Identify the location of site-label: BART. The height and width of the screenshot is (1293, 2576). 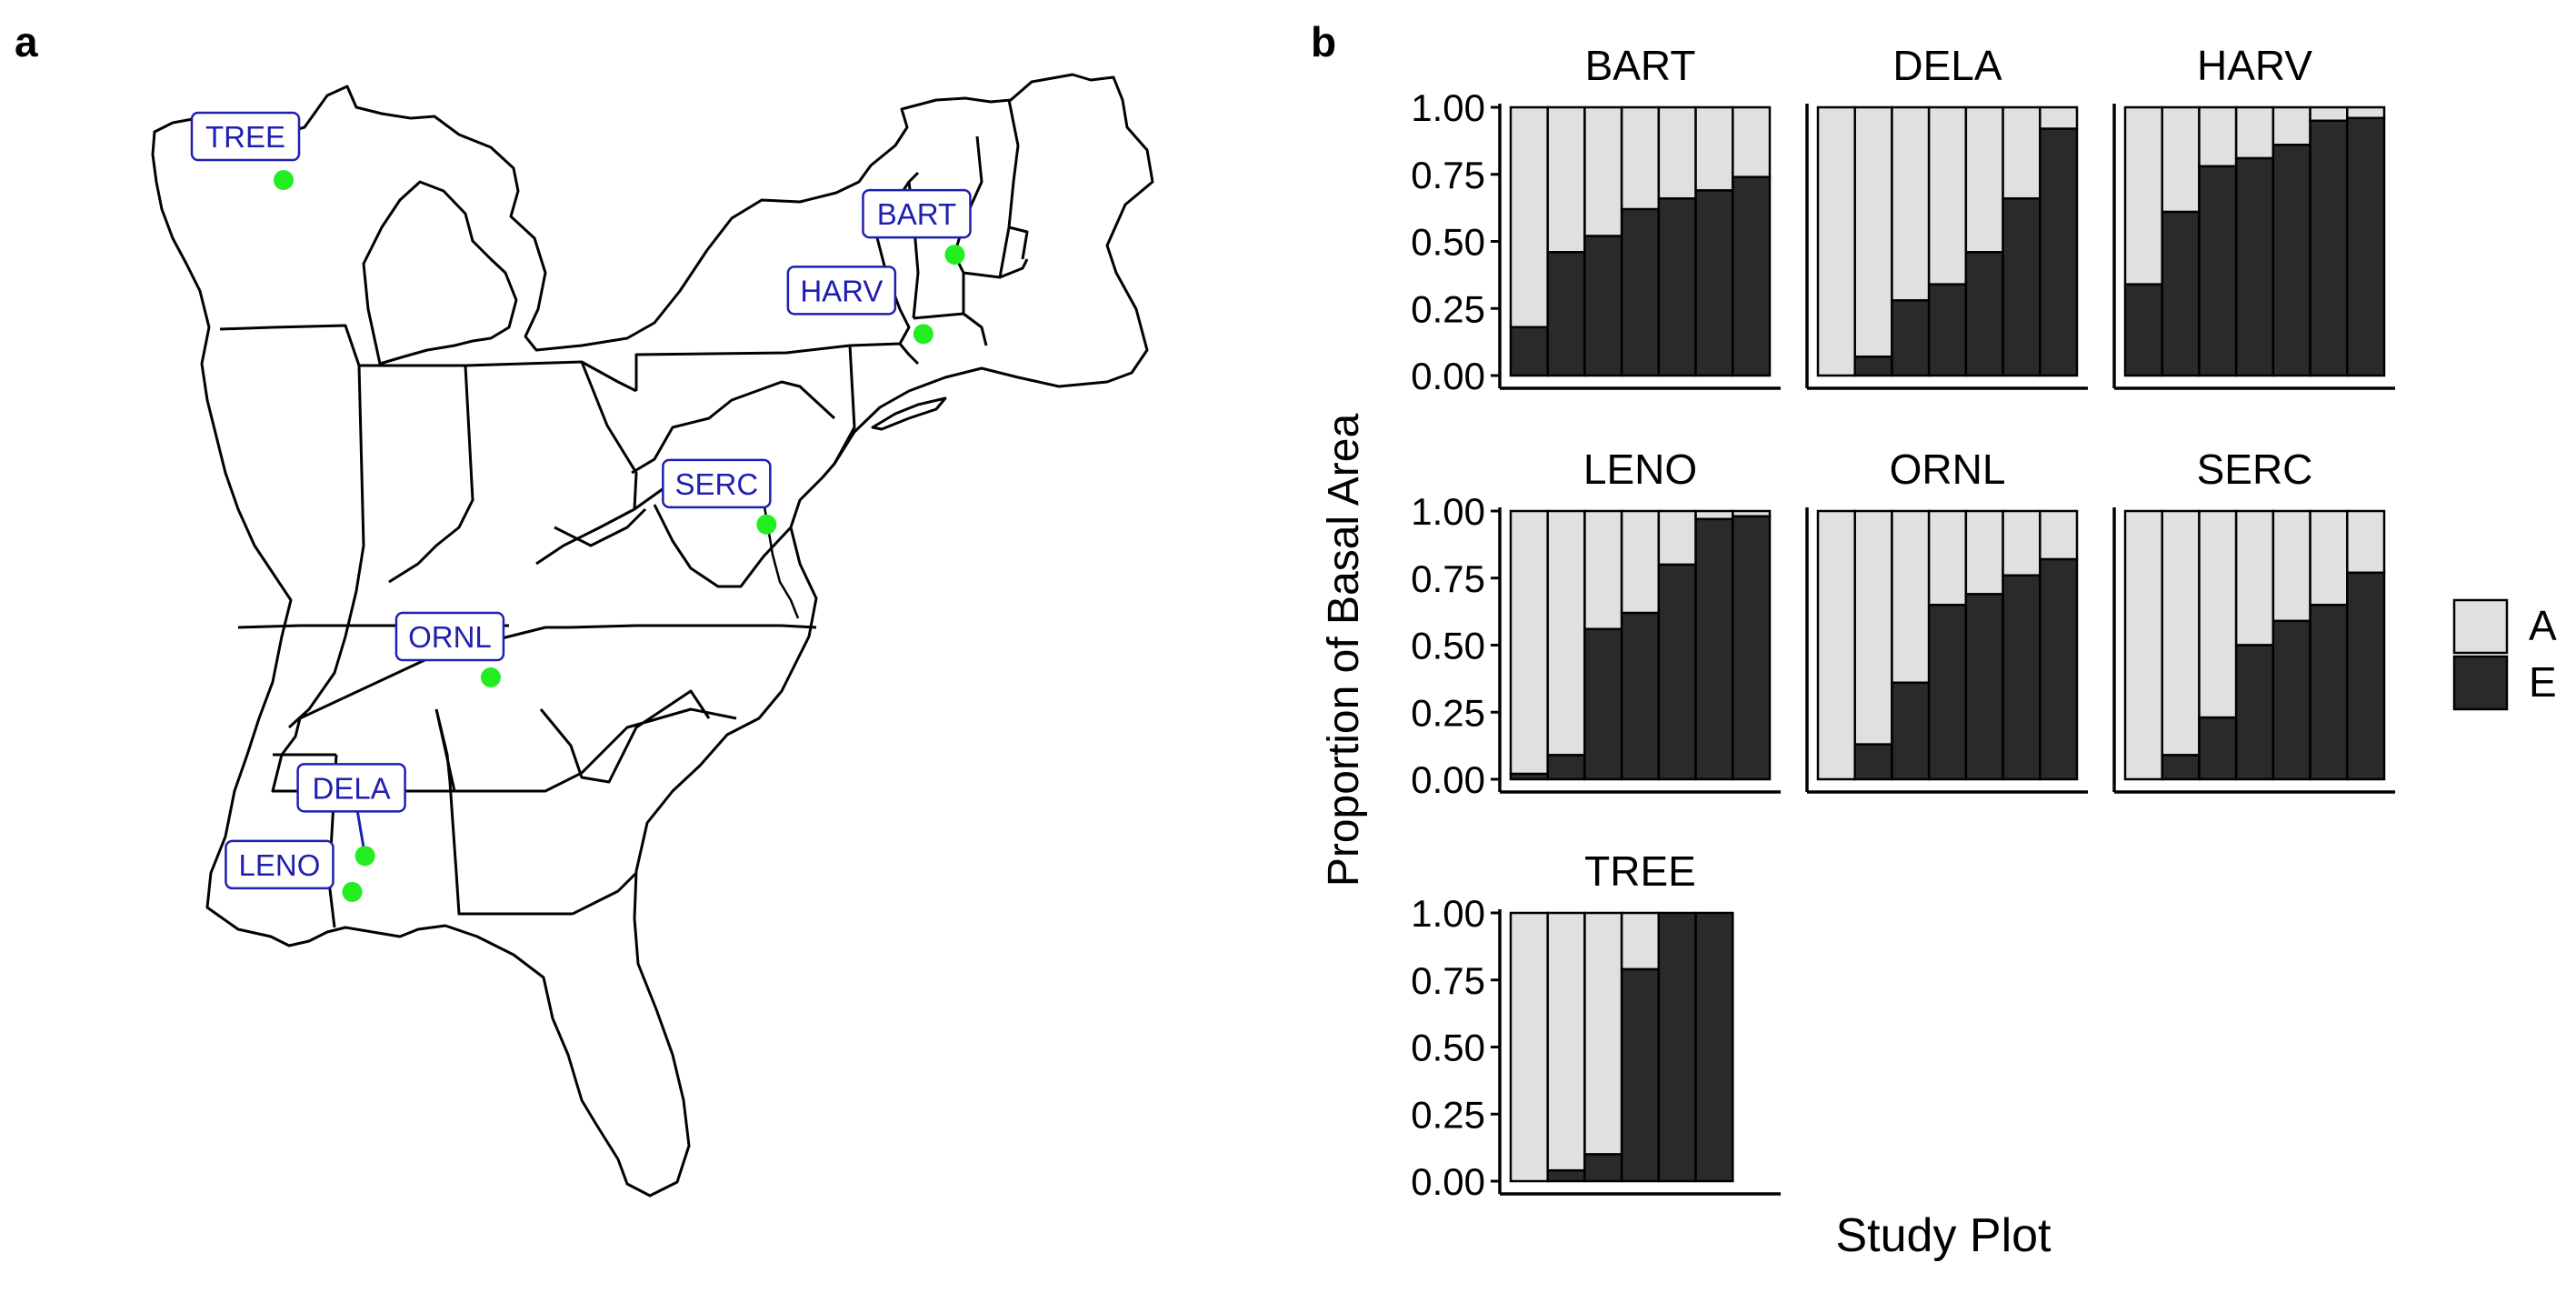
(916, 214).